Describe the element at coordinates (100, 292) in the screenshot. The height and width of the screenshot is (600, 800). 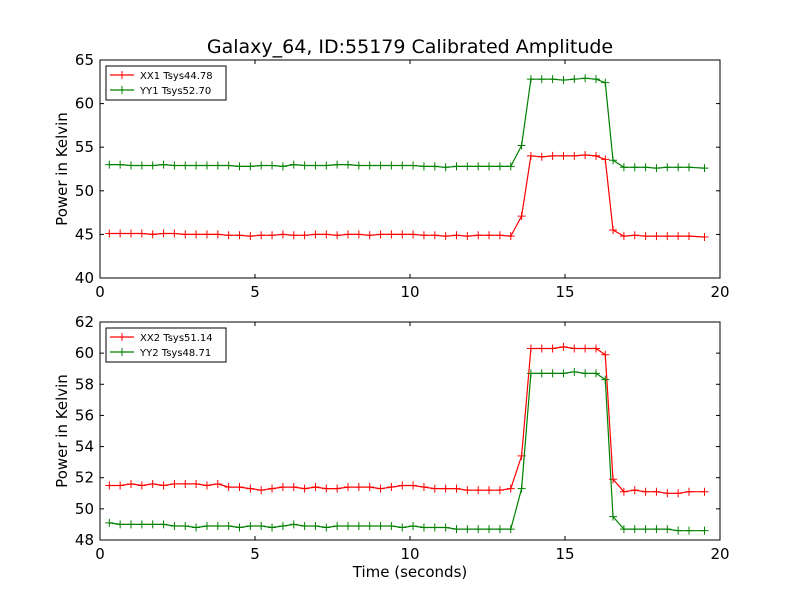
I see `x-tick-label: 0` at that location.